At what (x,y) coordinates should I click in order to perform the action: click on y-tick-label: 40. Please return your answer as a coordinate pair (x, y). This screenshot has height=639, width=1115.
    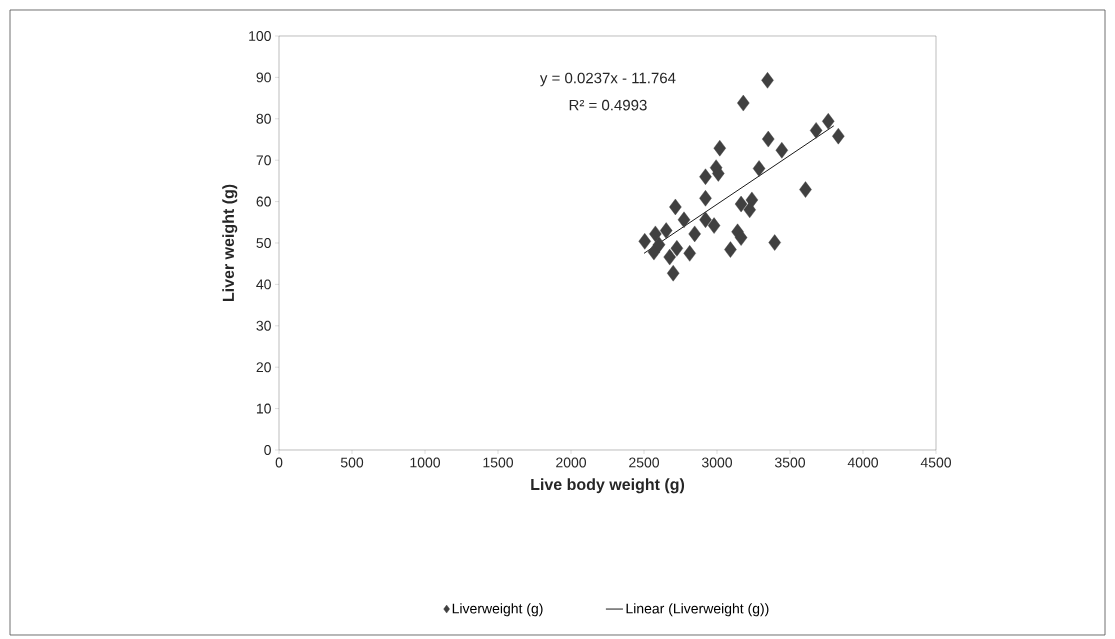
    Looking at the image, I should click on (263, 284).